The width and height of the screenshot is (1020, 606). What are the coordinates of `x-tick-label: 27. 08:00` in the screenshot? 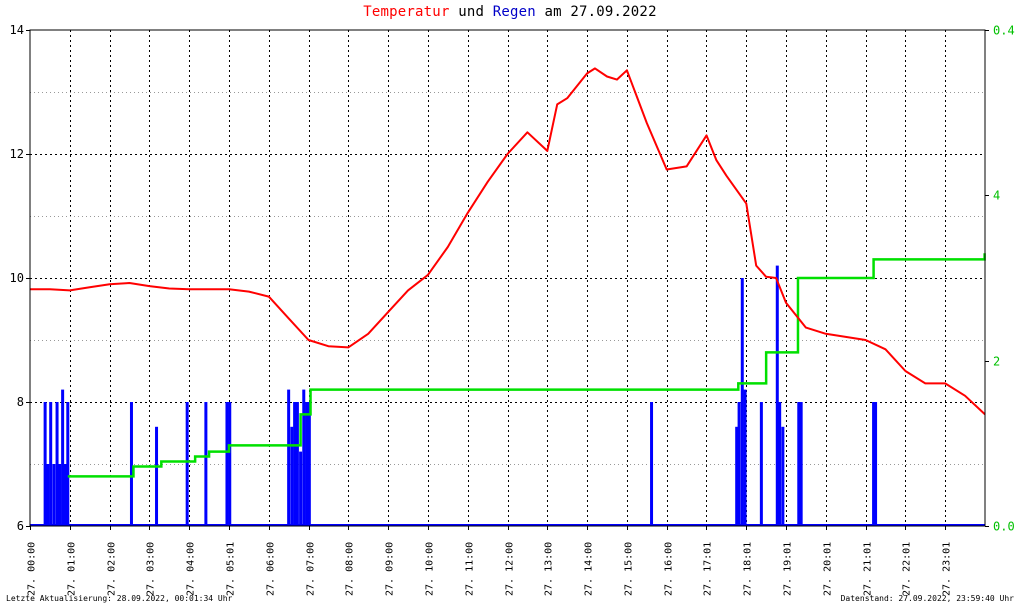 It's located at (350, 569).